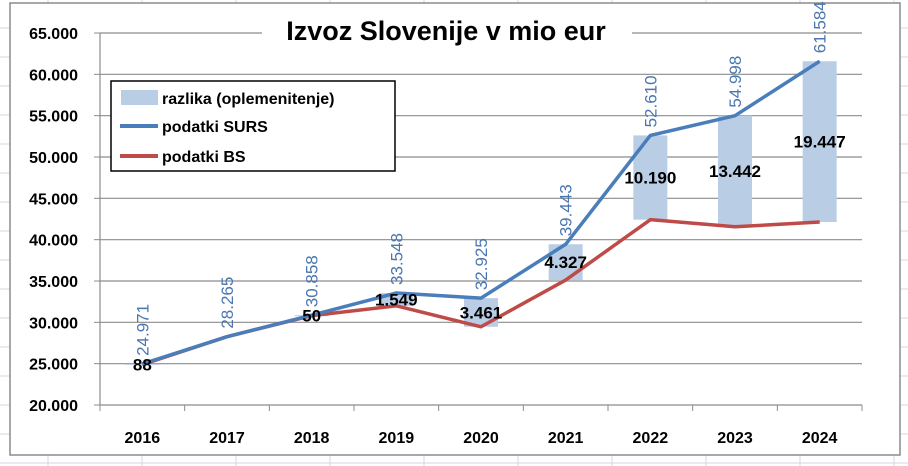 The height and width of the screenshot is (466, 908). Describe the element at coordinates (204, 157) in the screenshot. I see `legend-label-bs: podatki BS` at that location.